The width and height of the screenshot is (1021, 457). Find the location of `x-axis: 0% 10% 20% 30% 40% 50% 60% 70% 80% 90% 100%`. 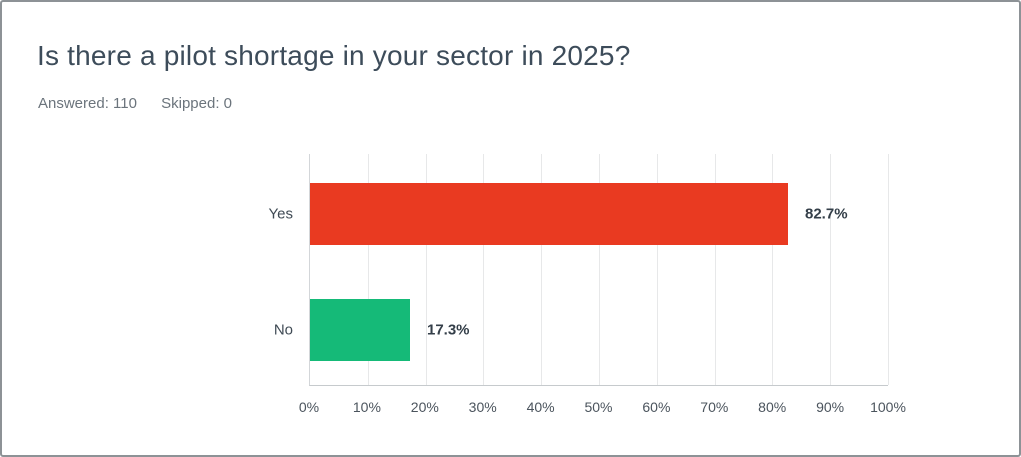

x-axis: 0% 10% 20% 30% 40% 50% 60% 70% 80% 90% 100% is located at coordinates (602, 408).